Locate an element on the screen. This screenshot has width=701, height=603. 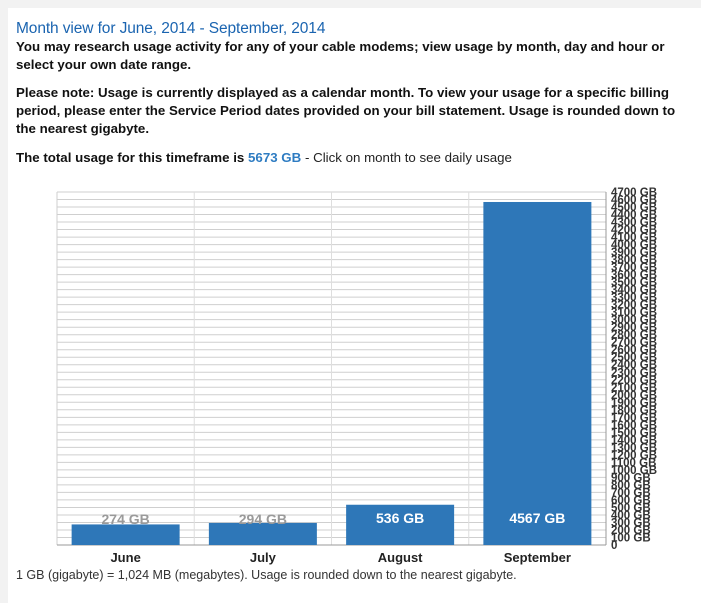
y-tick-label: 2900 GB is located at coordinates (634, 328).